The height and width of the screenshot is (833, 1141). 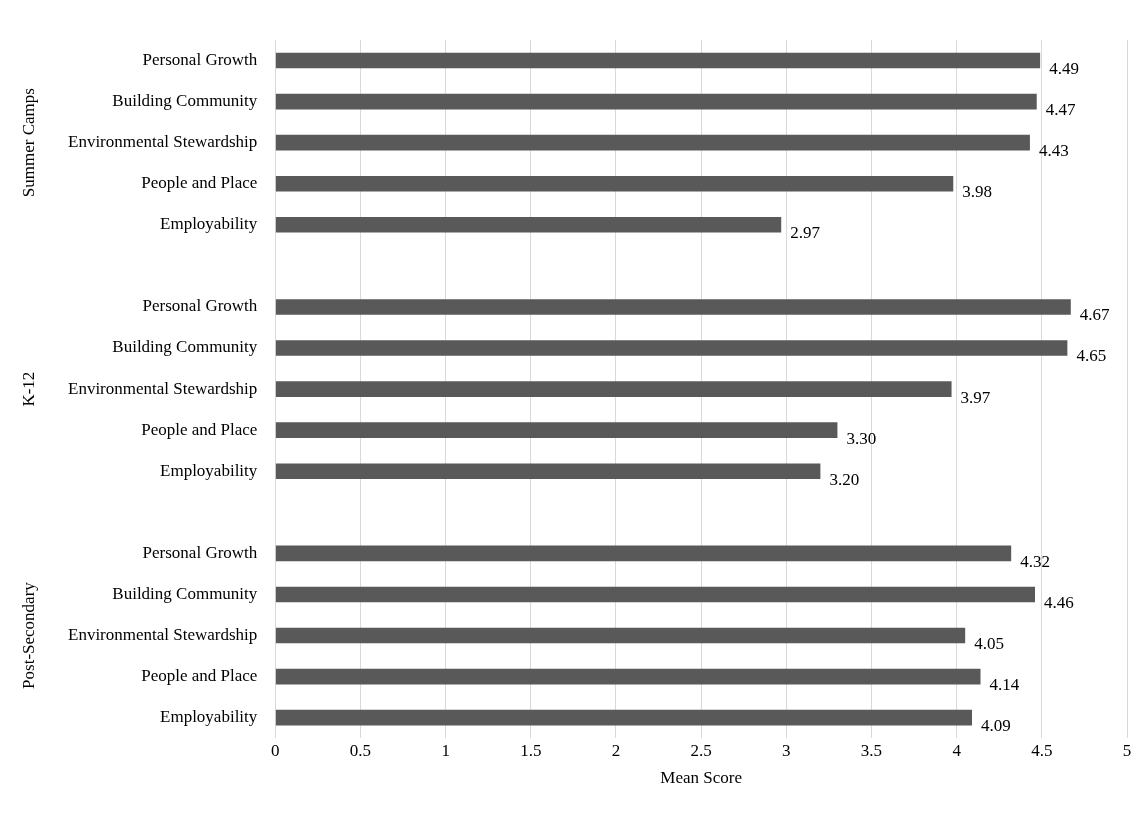 What do you see at coordinates (786, 750) in the screenshot?
I see `x-tick-label: 3` at bounding box center [786, 750].